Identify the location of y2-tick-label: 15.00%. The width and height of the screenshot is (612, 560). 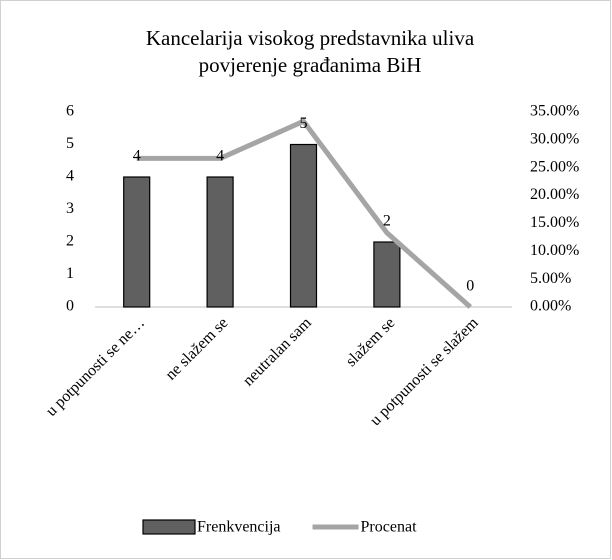
(554, 222).